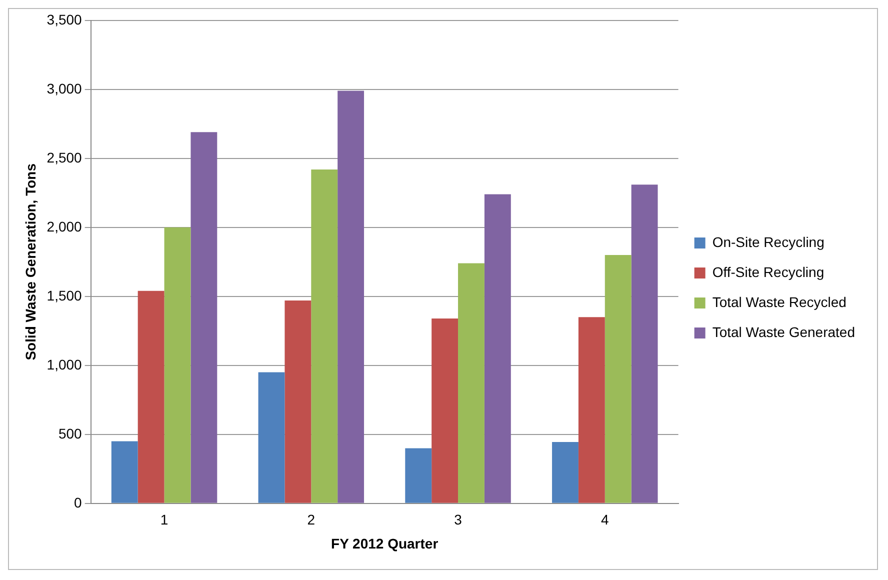 This screenshot has width=888, height=580. I want to click on y-tick-label: 1,500, so click(64, 295).